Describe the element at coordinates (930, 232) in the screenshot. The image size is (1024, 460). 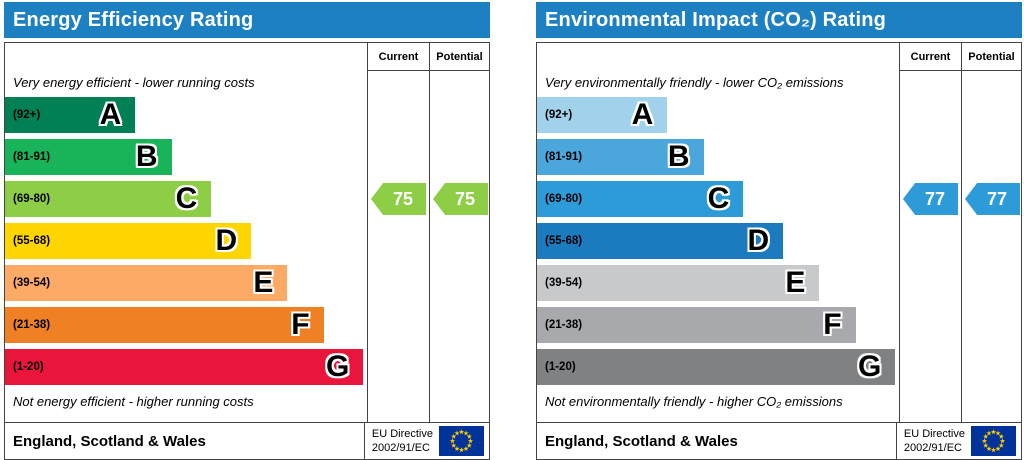
I see `current-column: Current 77` at that location.